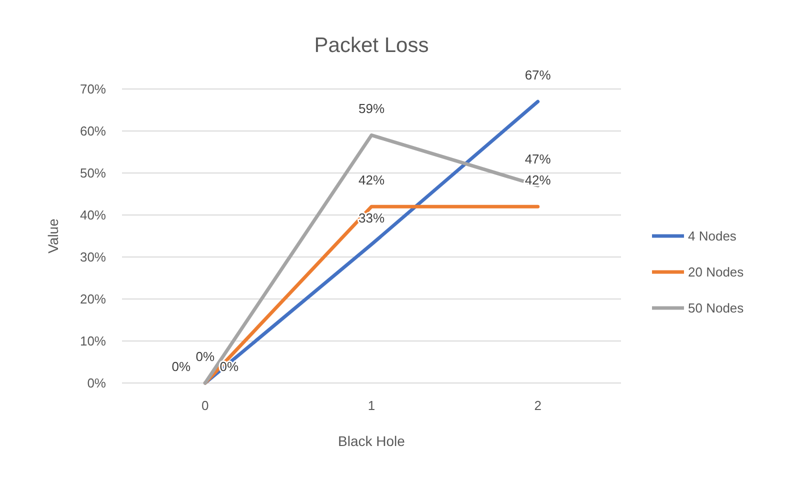 The height and width of the screenshot is (478, 790). What do you see at coordinates (93, 215) in the screenshot?
I see `y-tick-label: 40%` at bounding box center [93, 215].